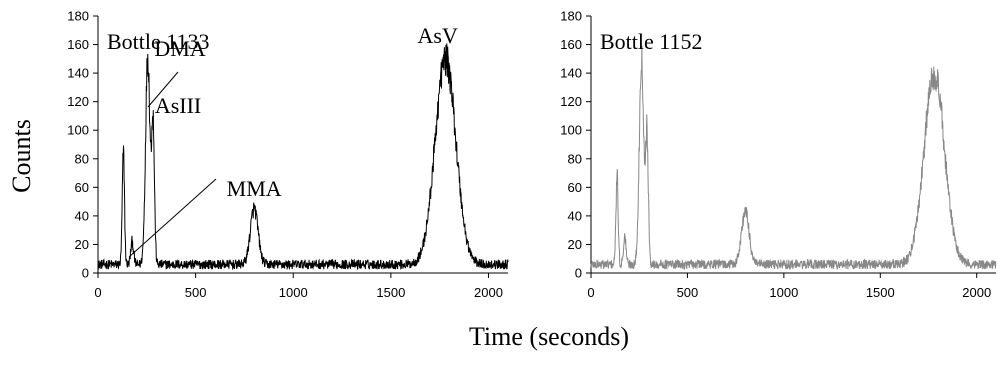 Image resolution: width=1000 pixels, height=367 pixels. I want to click on peak-label: MMA, so click(254, 188).